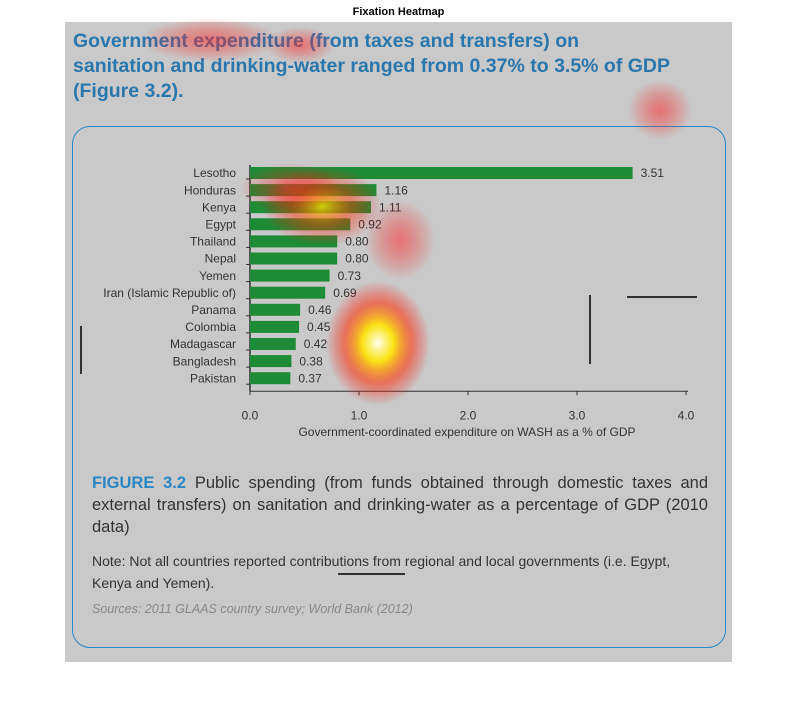  I want to click on y-tick-label: Nepal, so click(220, 259).